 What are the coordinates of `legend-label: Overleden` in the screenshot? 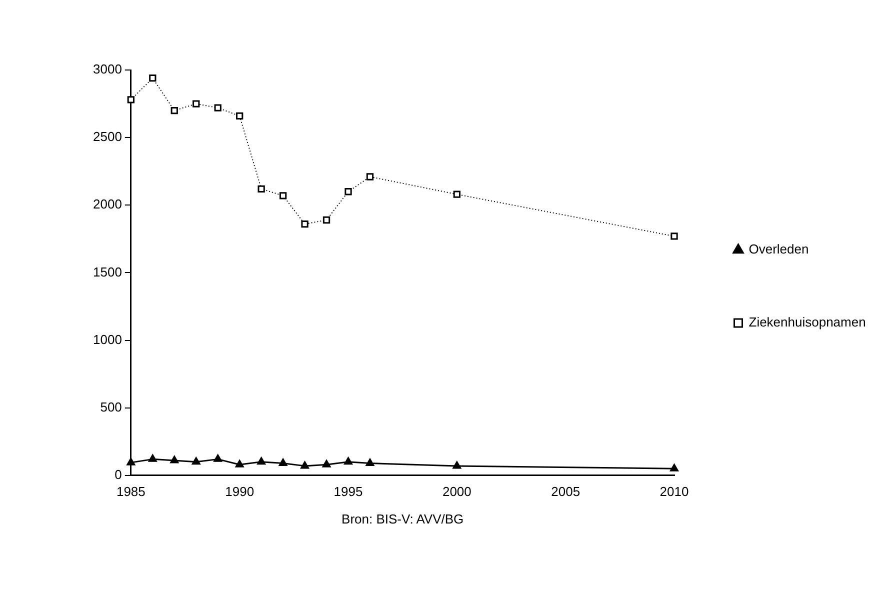 It's located at (778, 249).